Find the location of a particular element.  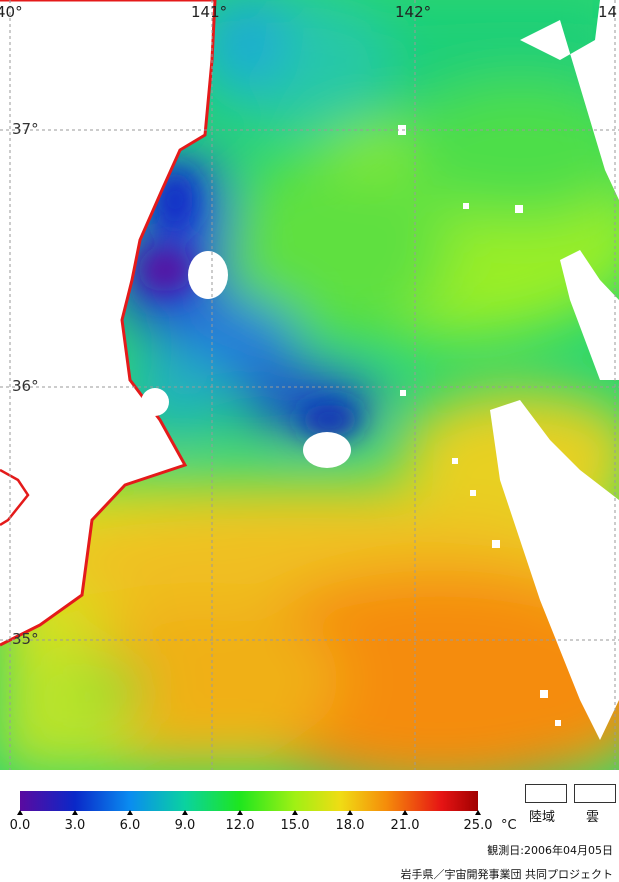

lat-label: 36° is located at coordinates (25, 386).